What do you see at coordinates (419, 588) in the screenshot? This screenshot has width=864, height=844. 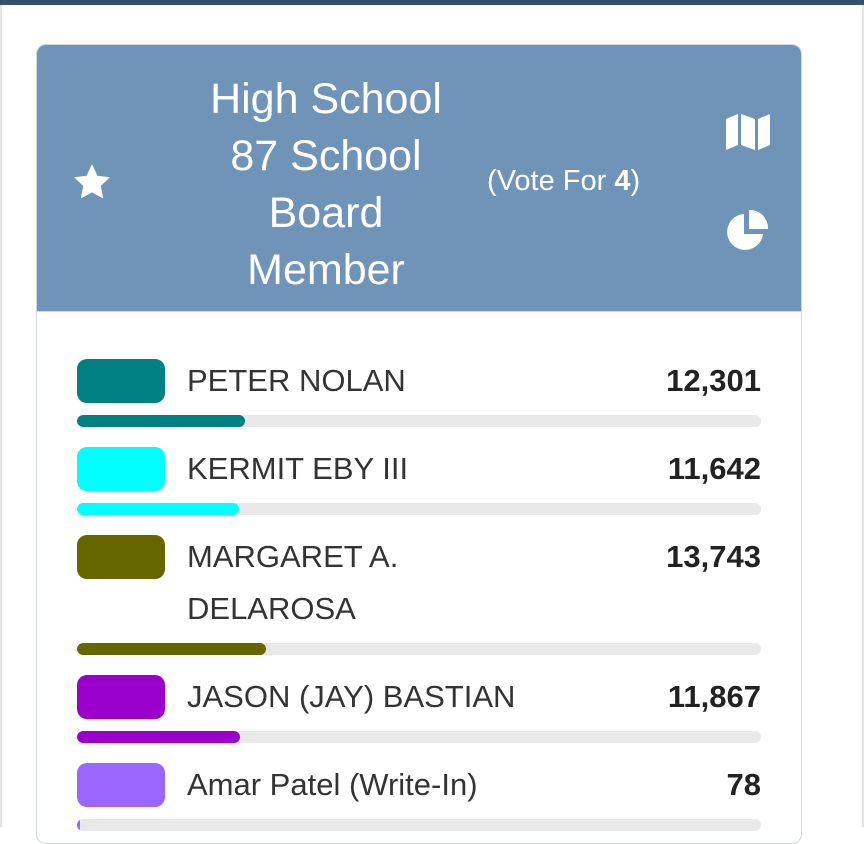 I see `candidate-row: MARGARET A. DELAROSA 13,743` at bounding box center [419, 588].